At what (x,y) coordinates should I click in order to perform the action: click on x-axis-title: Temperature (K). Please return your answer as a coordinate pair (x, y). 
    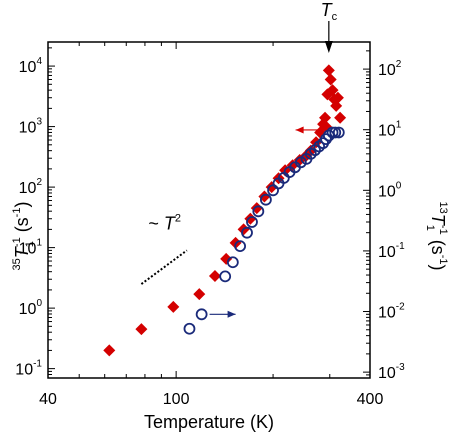
    Looking at the image, I should click on (209, 422).